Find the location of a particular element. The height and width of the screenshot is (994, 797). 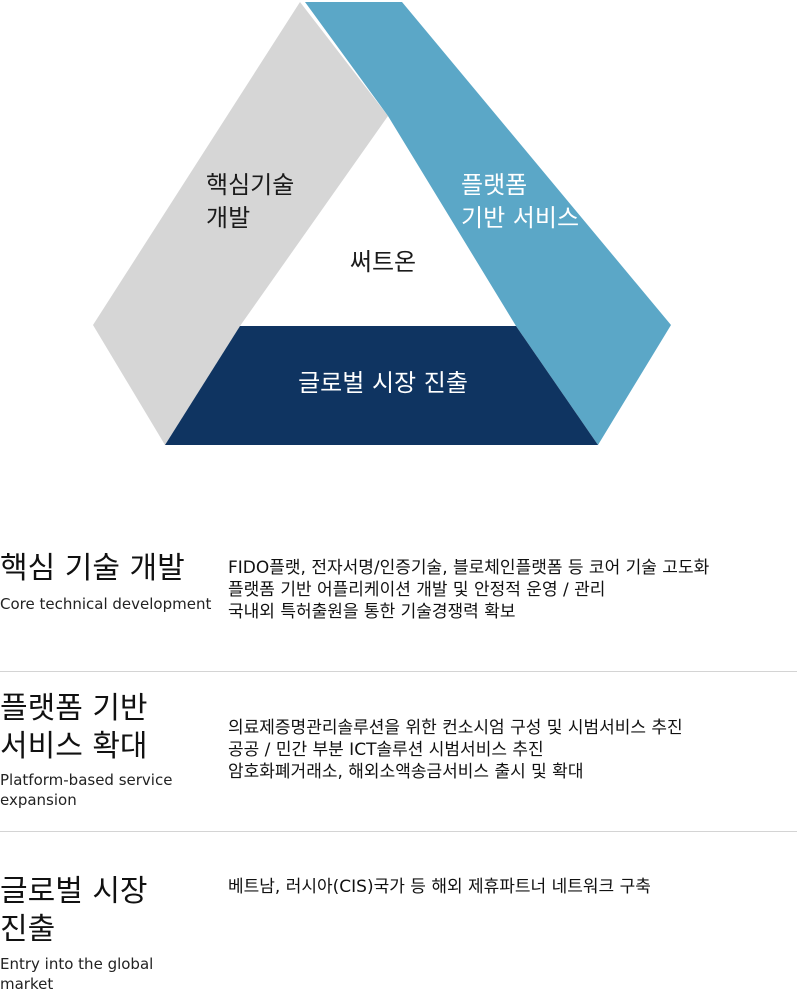

list-item: 베트남, 러시아(CIS)국가 등 해외 제휴파트너 네트워크 구축 is located at coordinates (439, 887).